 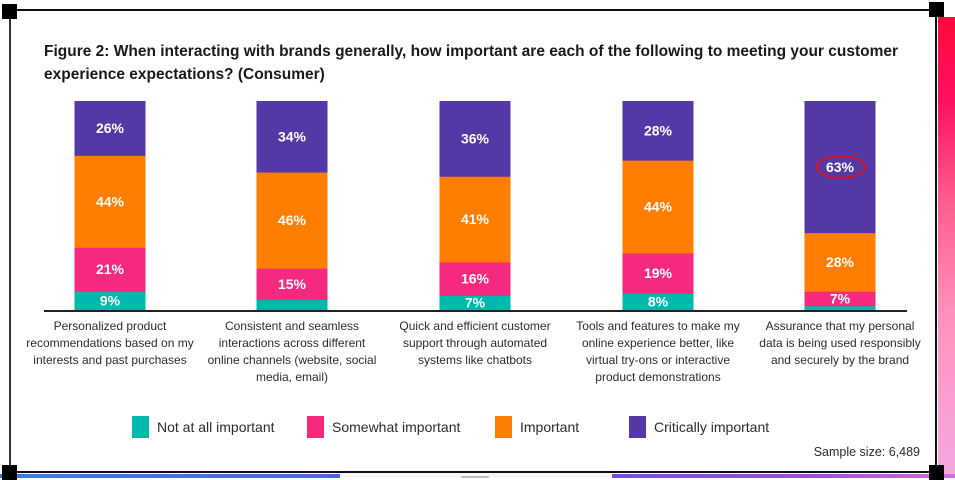 What do you see at coordinates (396, 427) in the screenshot?
I see `legend-label: Somewhat important` at bounding box center [396, 427].